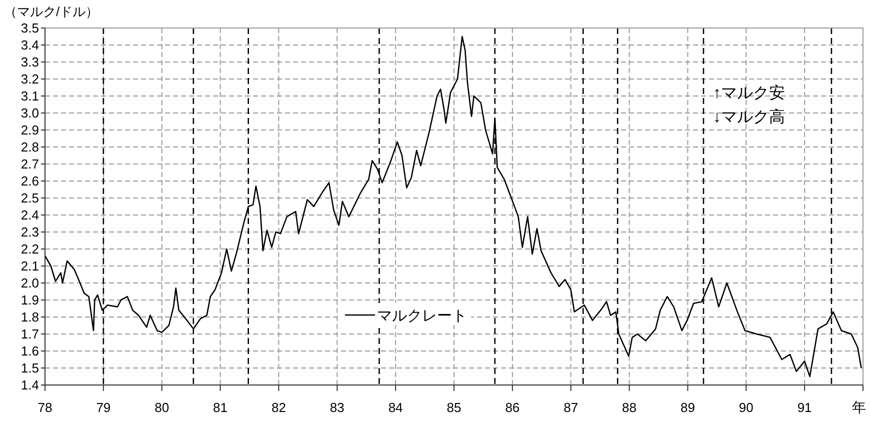  I want to click on x-tick-label: 88, so click(629, 407).